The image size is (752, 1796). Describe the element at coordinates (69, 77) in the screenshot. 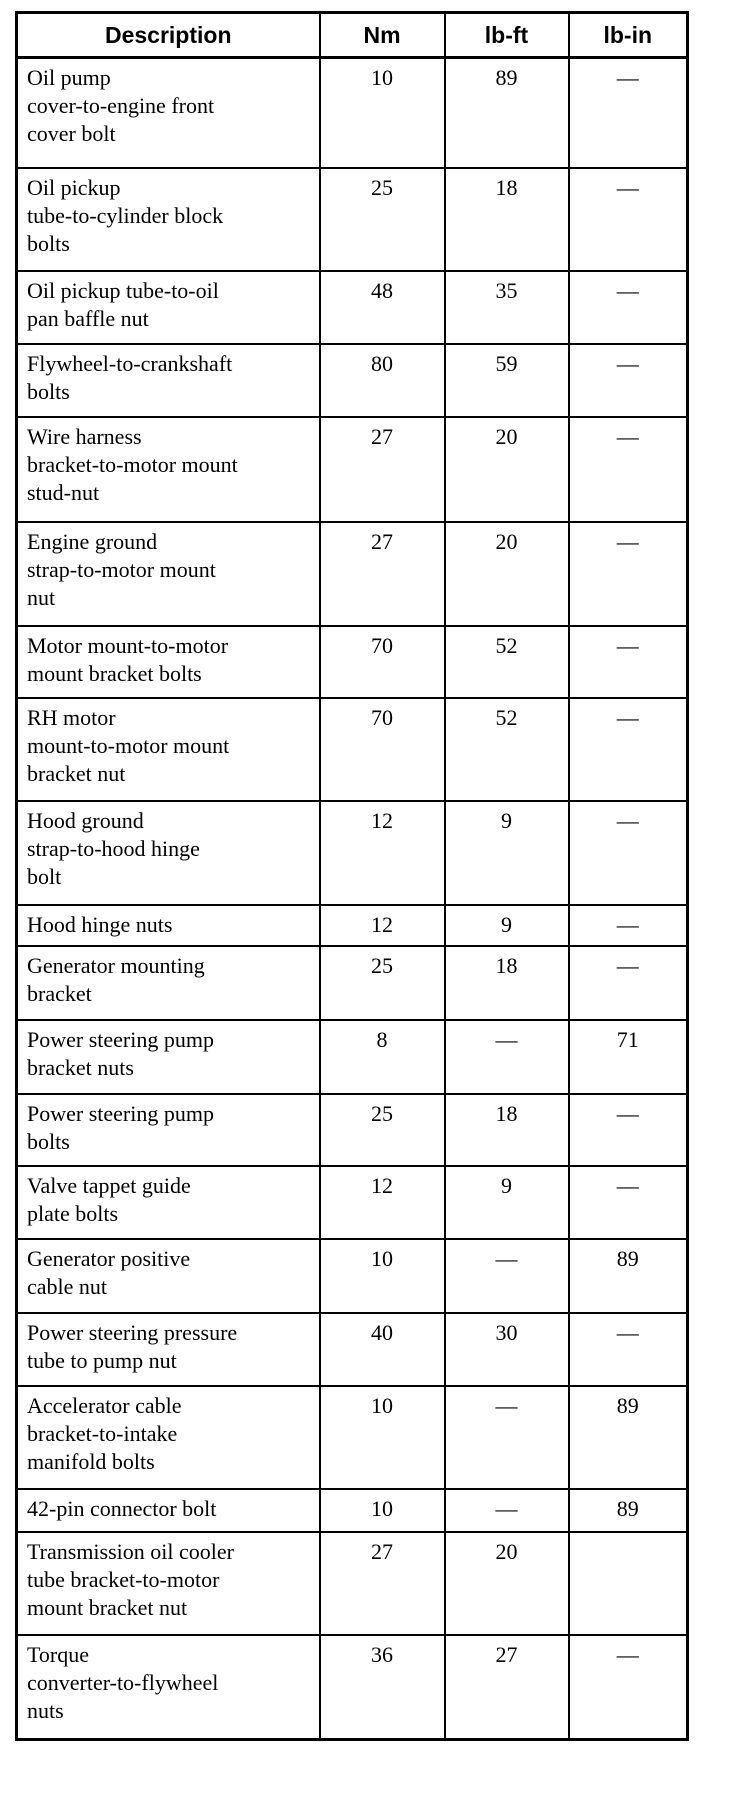

I see `description-line: Oil pump` at that location.